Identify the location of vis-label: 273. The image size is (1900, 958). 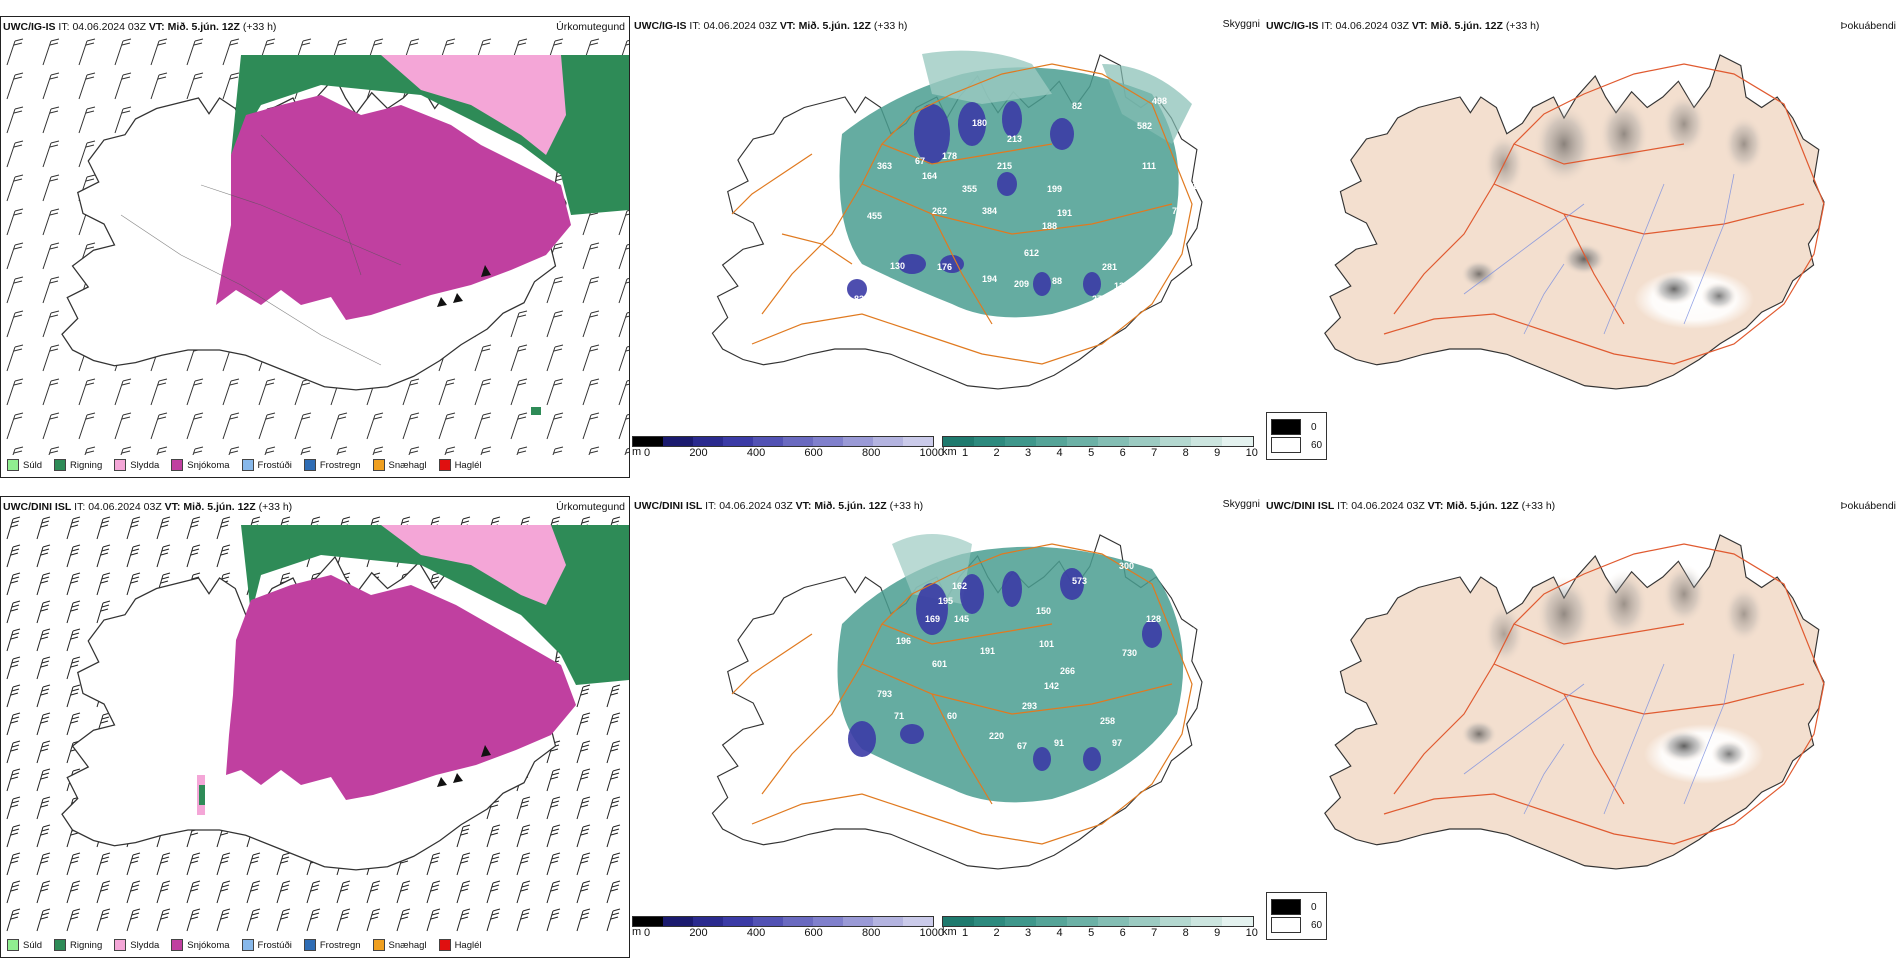
(1099, 299).